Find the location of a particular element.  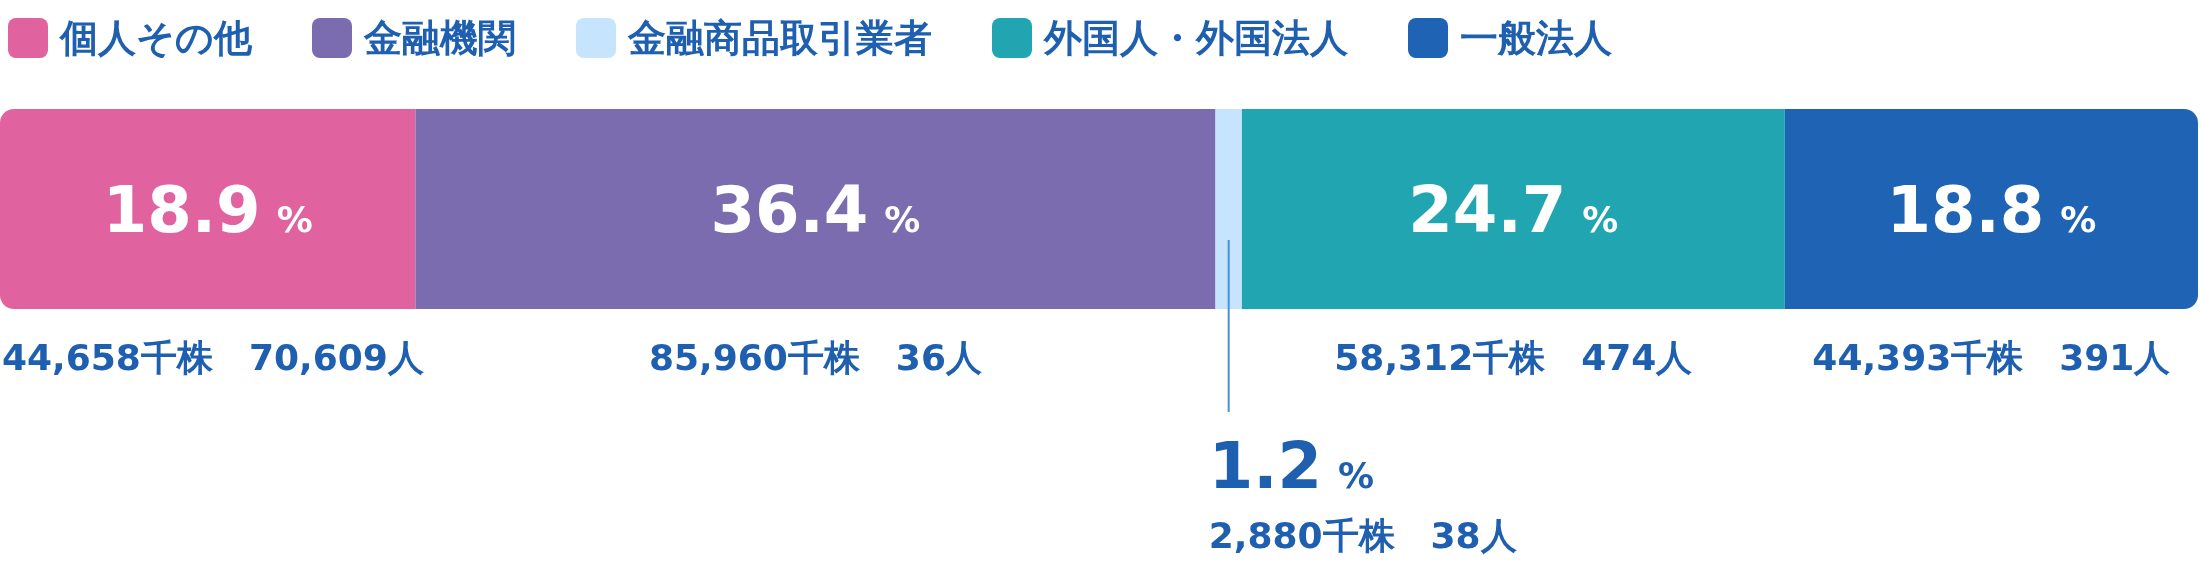

data-label: 18.8 % is located at coordinates (1991, 210).